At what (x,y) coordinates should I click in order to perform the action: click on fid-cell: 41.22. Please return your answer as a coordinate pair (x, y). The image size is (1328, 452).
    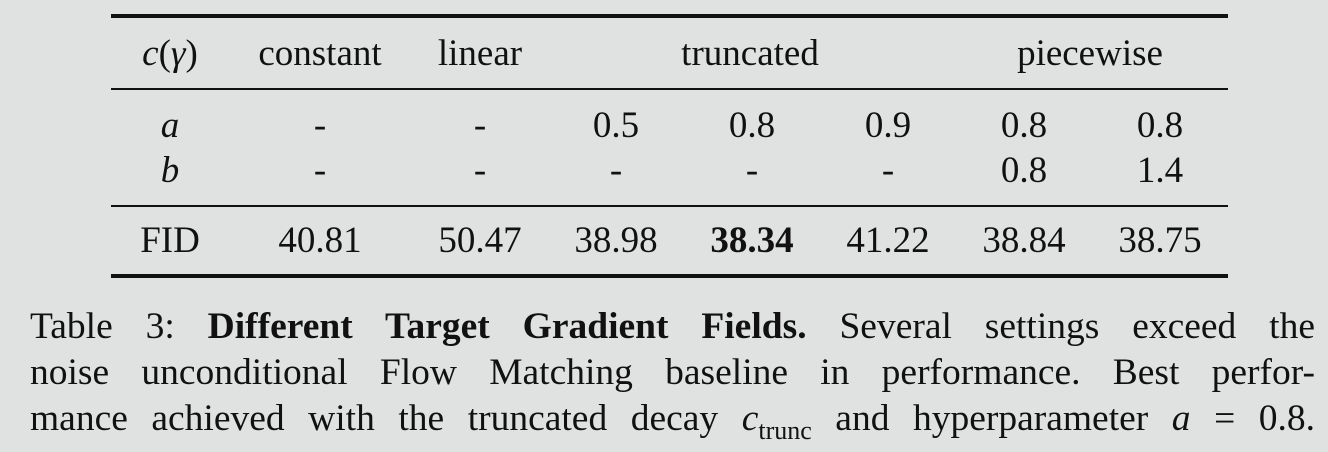
    Looking at the image, I should click on (888, 240).